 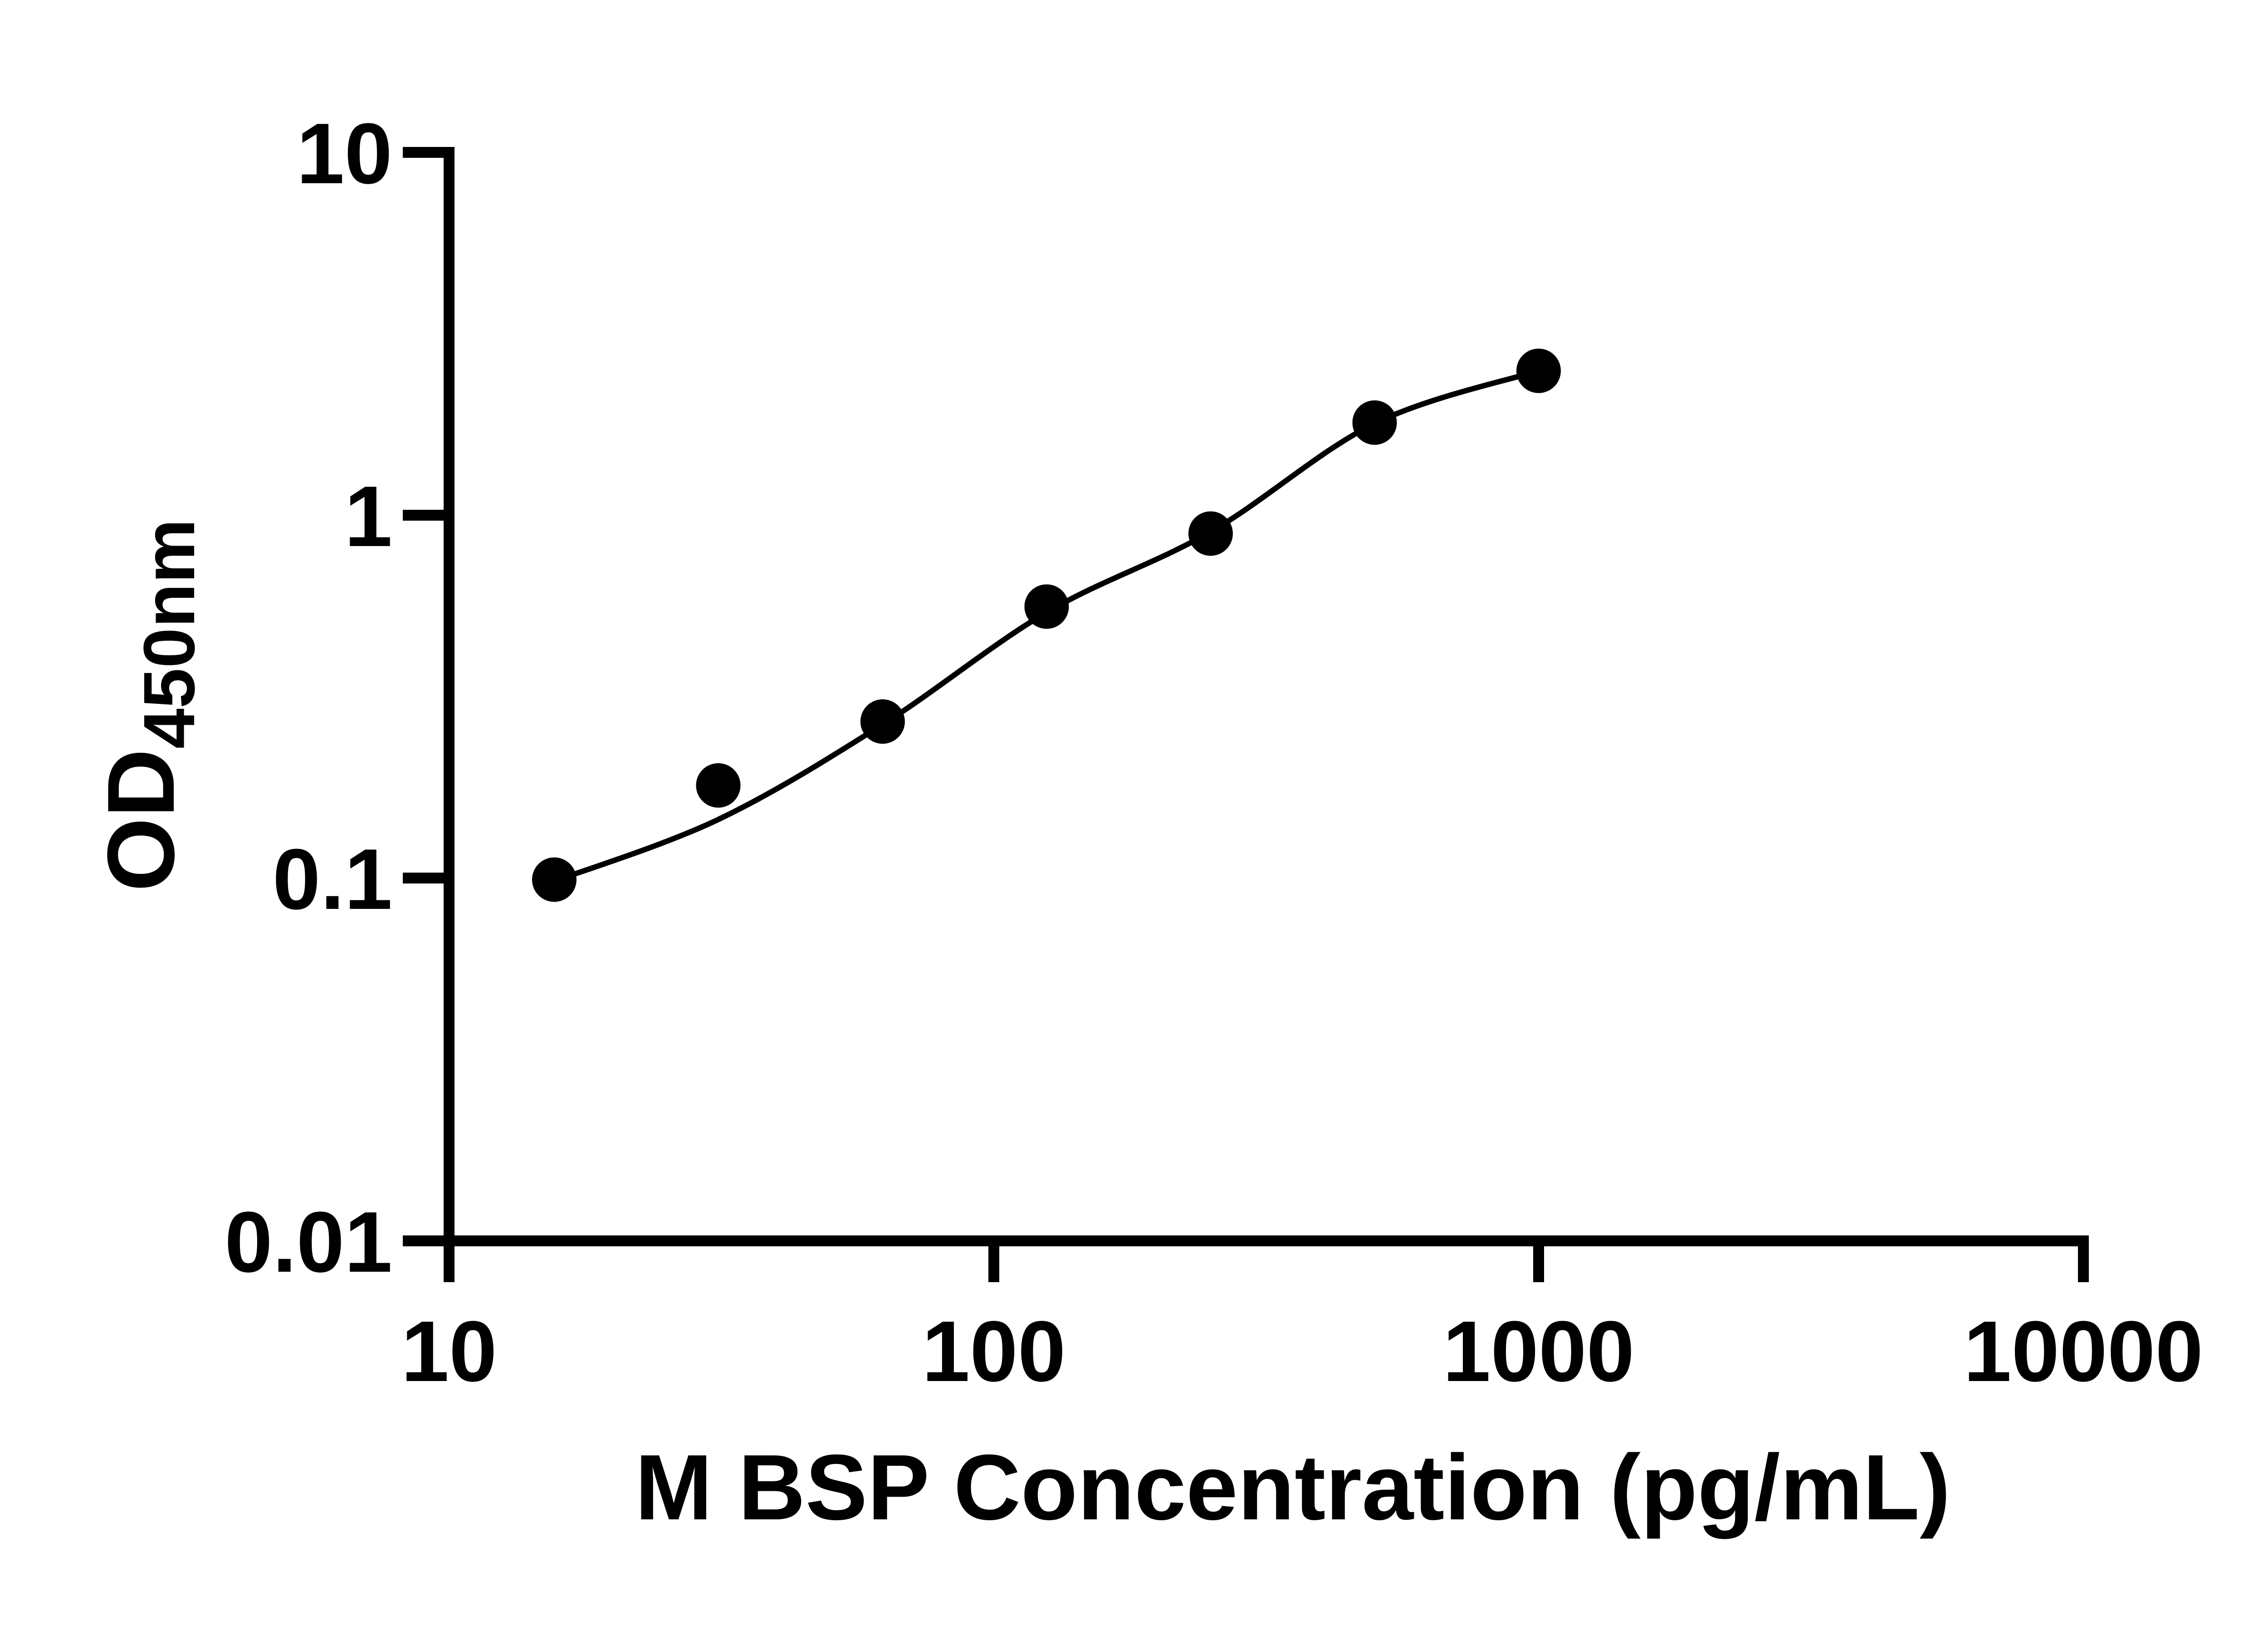 I want to click on y-tick-label: 1, so click(x=368, y=517).